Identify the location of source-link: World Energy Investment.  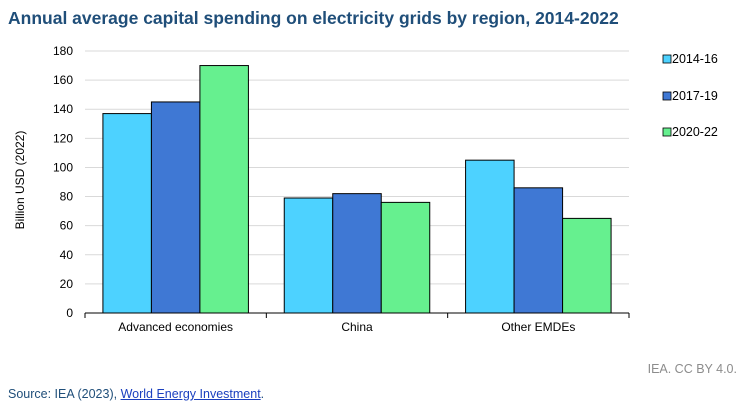
(190, 394).